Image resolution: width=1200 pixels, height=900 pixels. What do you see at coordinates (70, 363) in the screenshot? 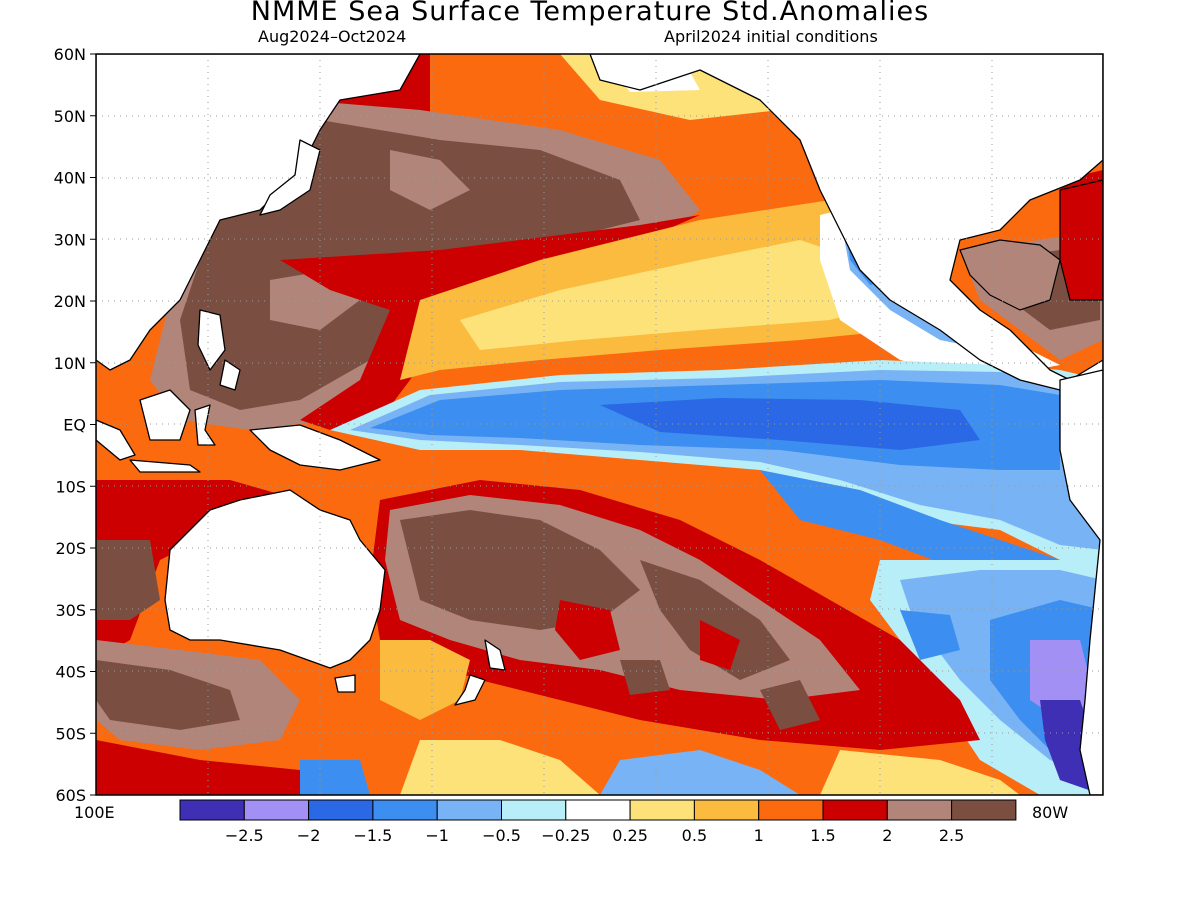
I see `latitude-label: 10N` at bounding box center [70, 363].